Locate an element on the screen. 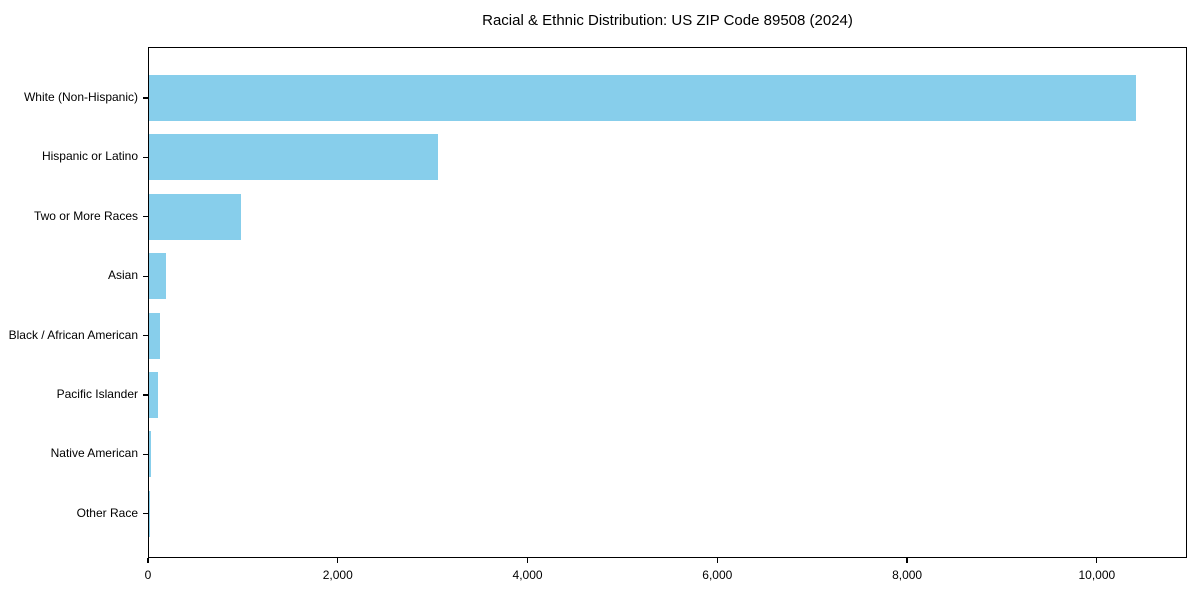 The width and height of the screenshot is (1200, 600). x-axis-label: 0 is located at coordinates (148, 575).